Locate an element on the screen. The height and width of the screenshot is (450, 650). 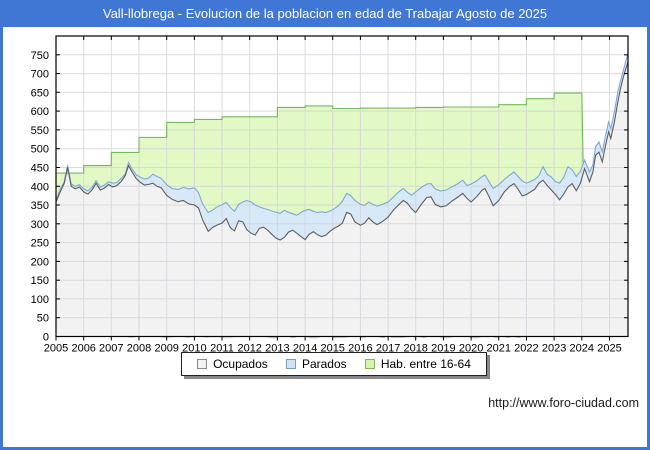
svg-text: 2017 is located at coordinates (388, 349).